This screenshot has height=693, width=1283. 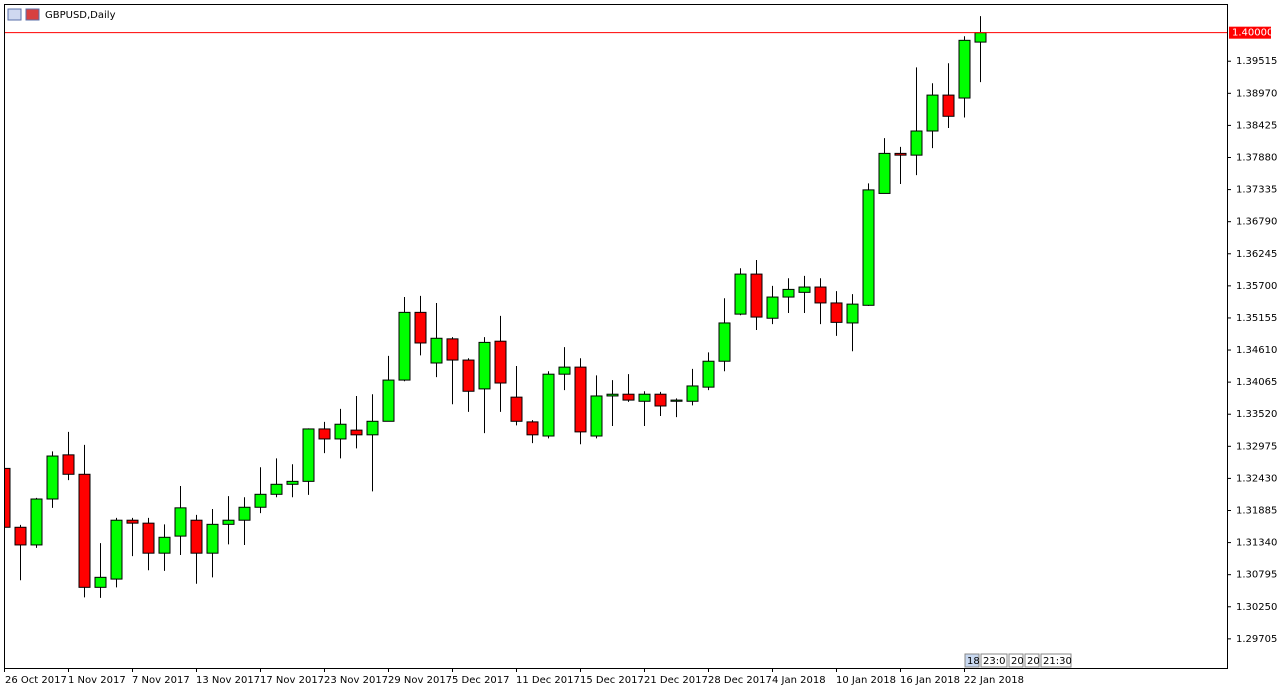 What do you see at coordinates (292, 680) in the screenshot?
I see `x-tick-label: 17 Nov 2017` at bounding box center [292, 680].